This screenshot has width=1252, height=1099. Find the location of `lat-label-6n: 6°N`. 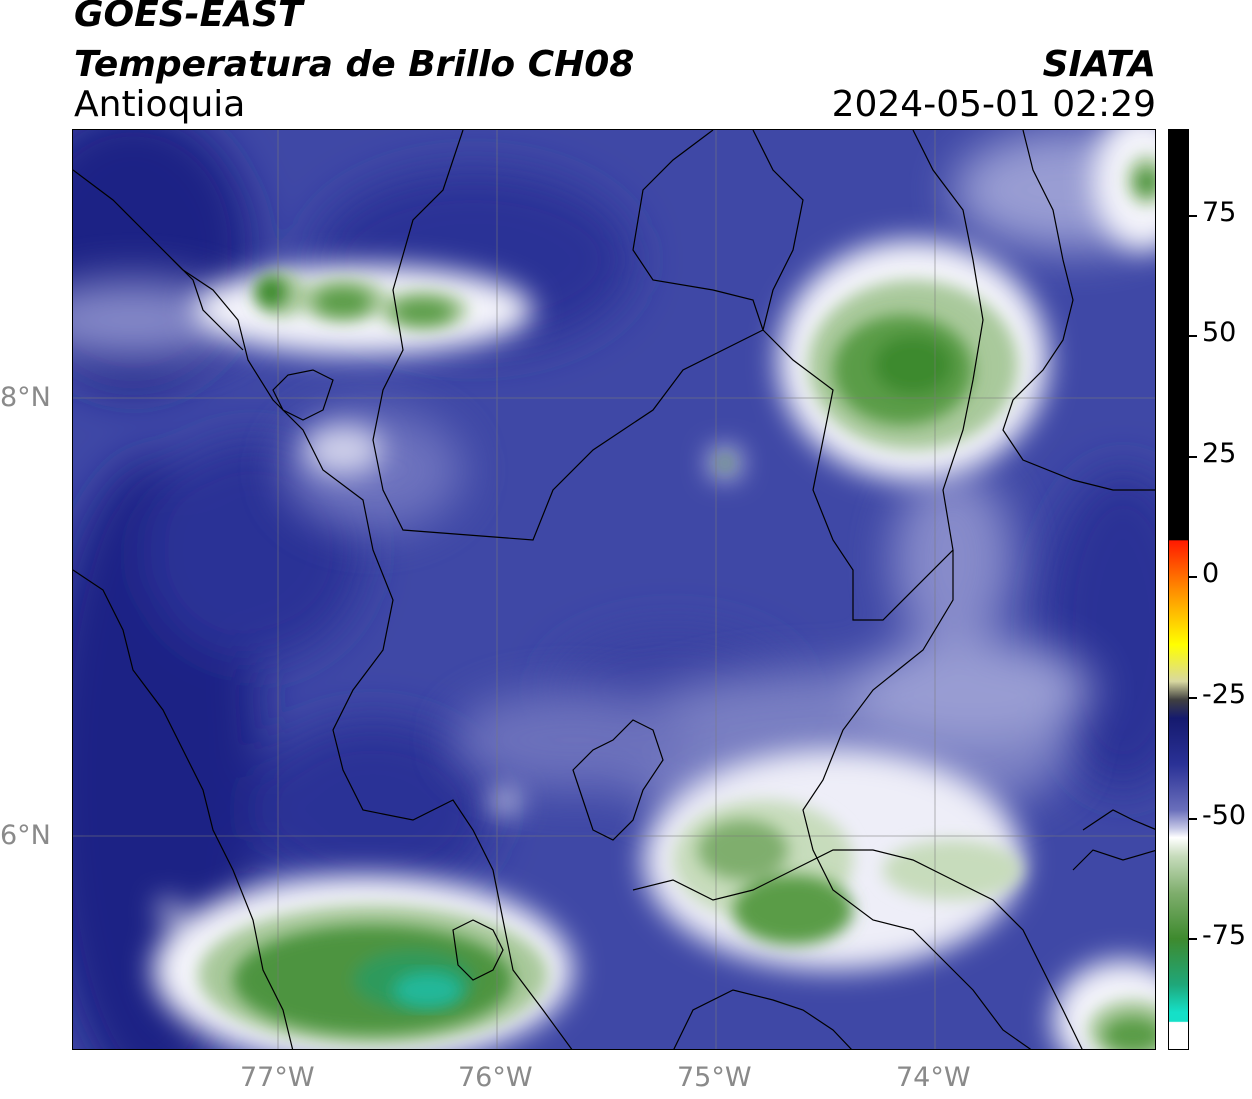

lat-label-6n: 6°N is located at coordinates (25, 835).